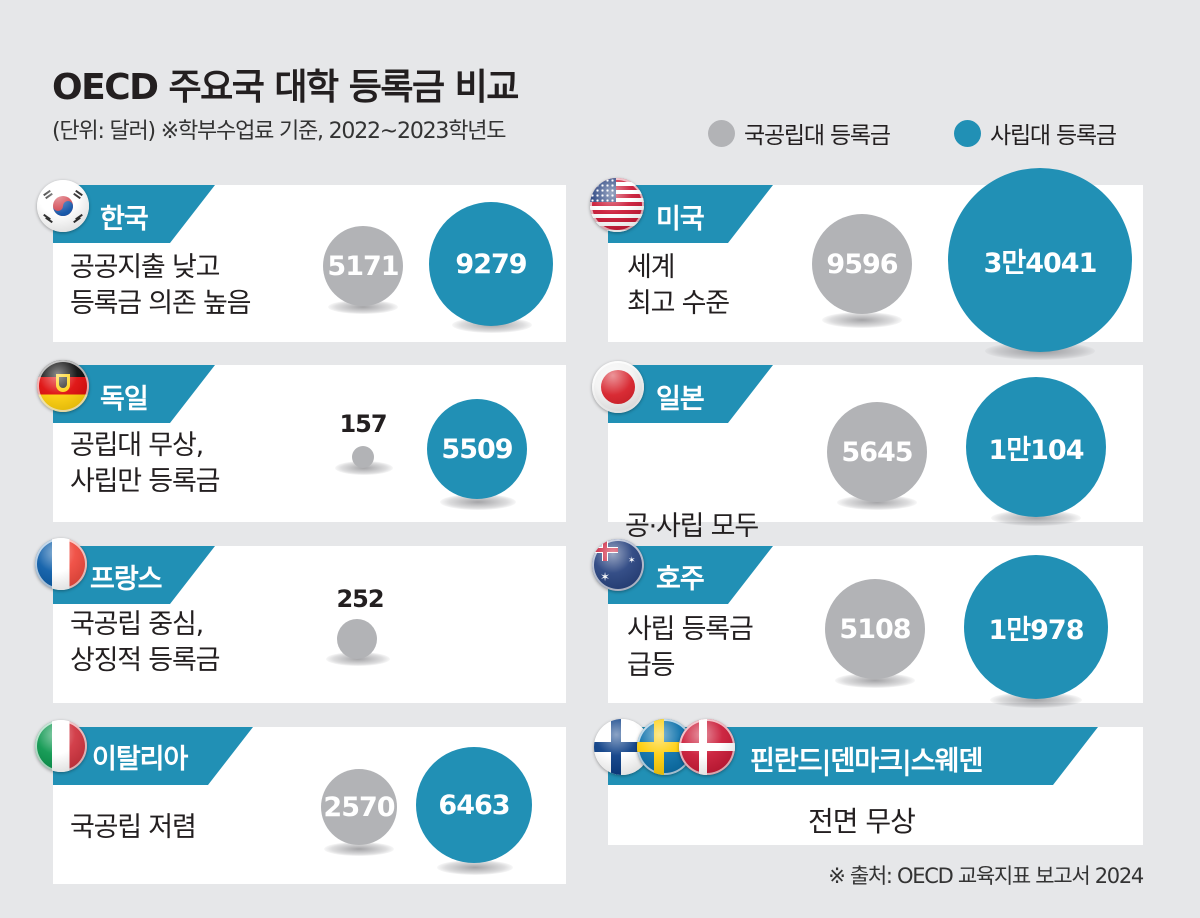 This screenshot has height=918, width=1200. Describe the element at coordinates (651, 665) in the screenshot. I see `desc-line: 급등` at that location.